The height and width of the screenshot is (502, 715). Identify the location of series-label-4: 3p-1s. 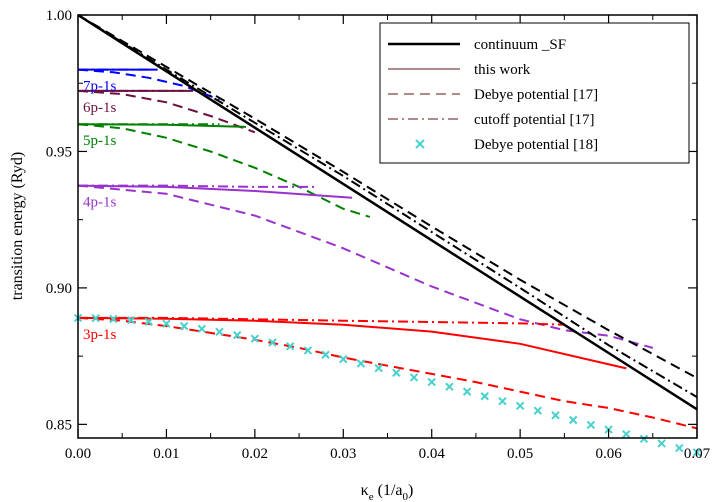
(99, 335).